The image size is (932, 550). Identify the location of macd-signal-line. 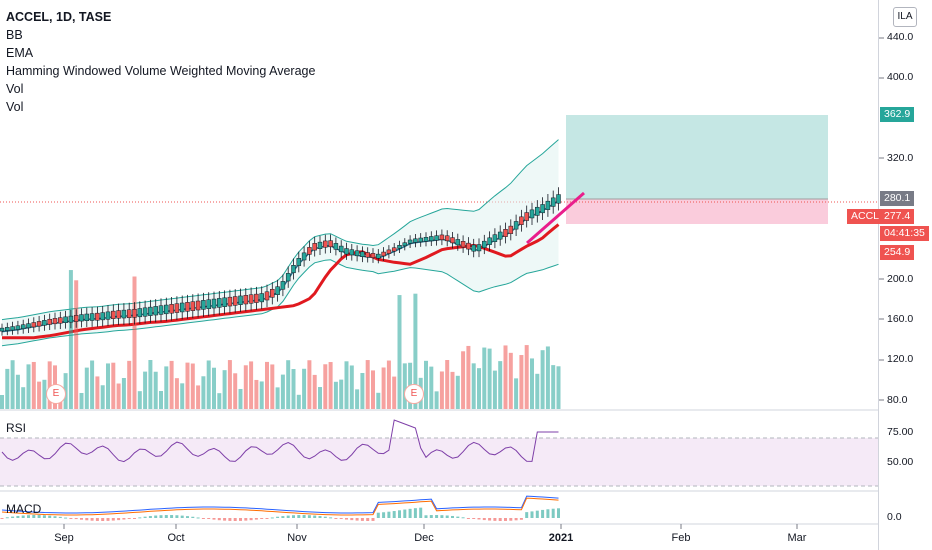
(280, 506).